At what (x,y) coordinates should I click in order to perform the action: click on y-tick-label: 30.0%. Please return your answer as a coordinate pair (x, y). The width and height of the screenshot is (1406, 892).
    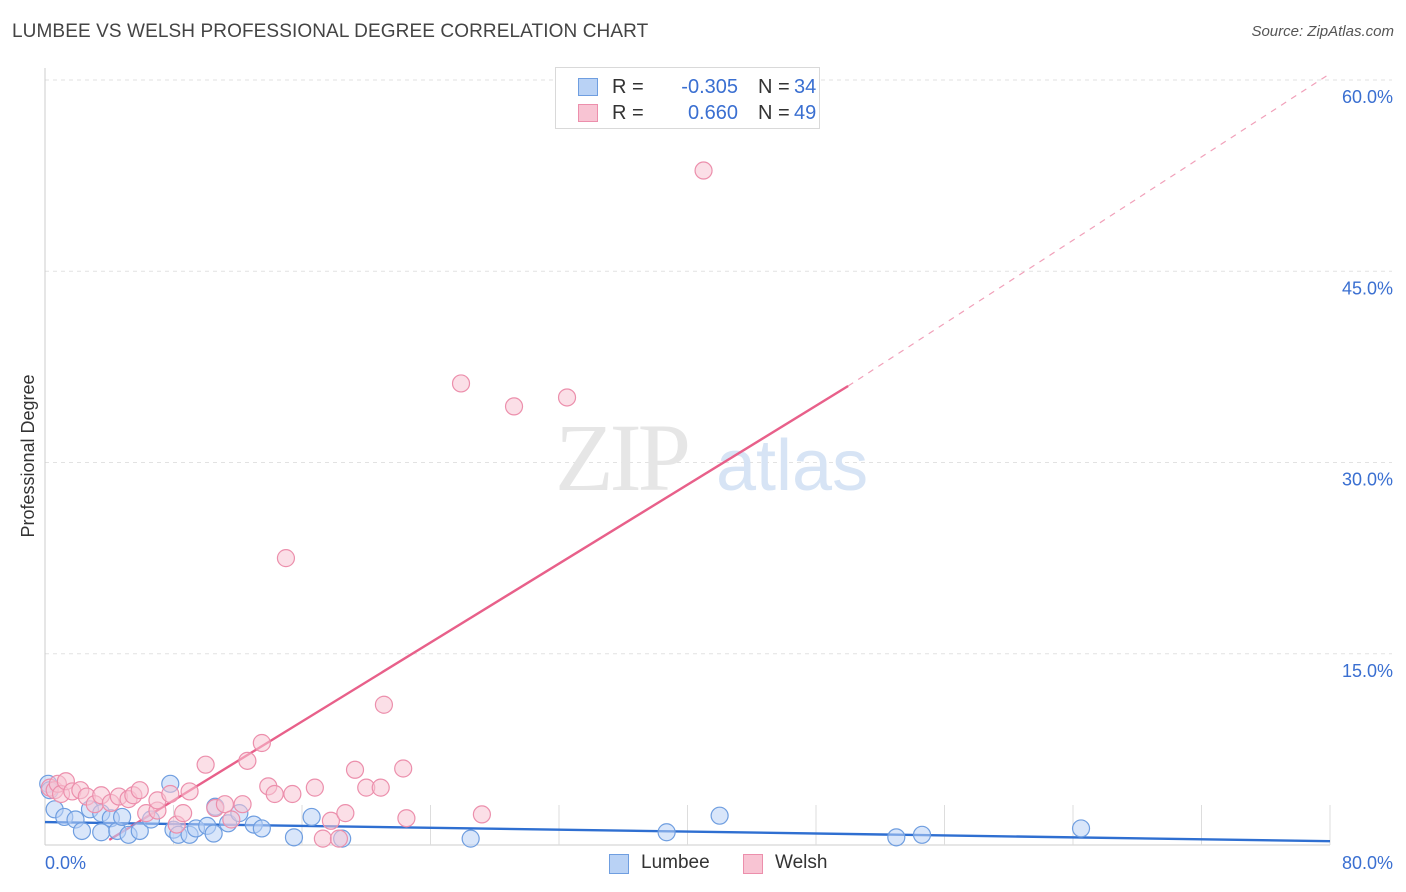
    Looking at the image, I should click on (1367, 480).